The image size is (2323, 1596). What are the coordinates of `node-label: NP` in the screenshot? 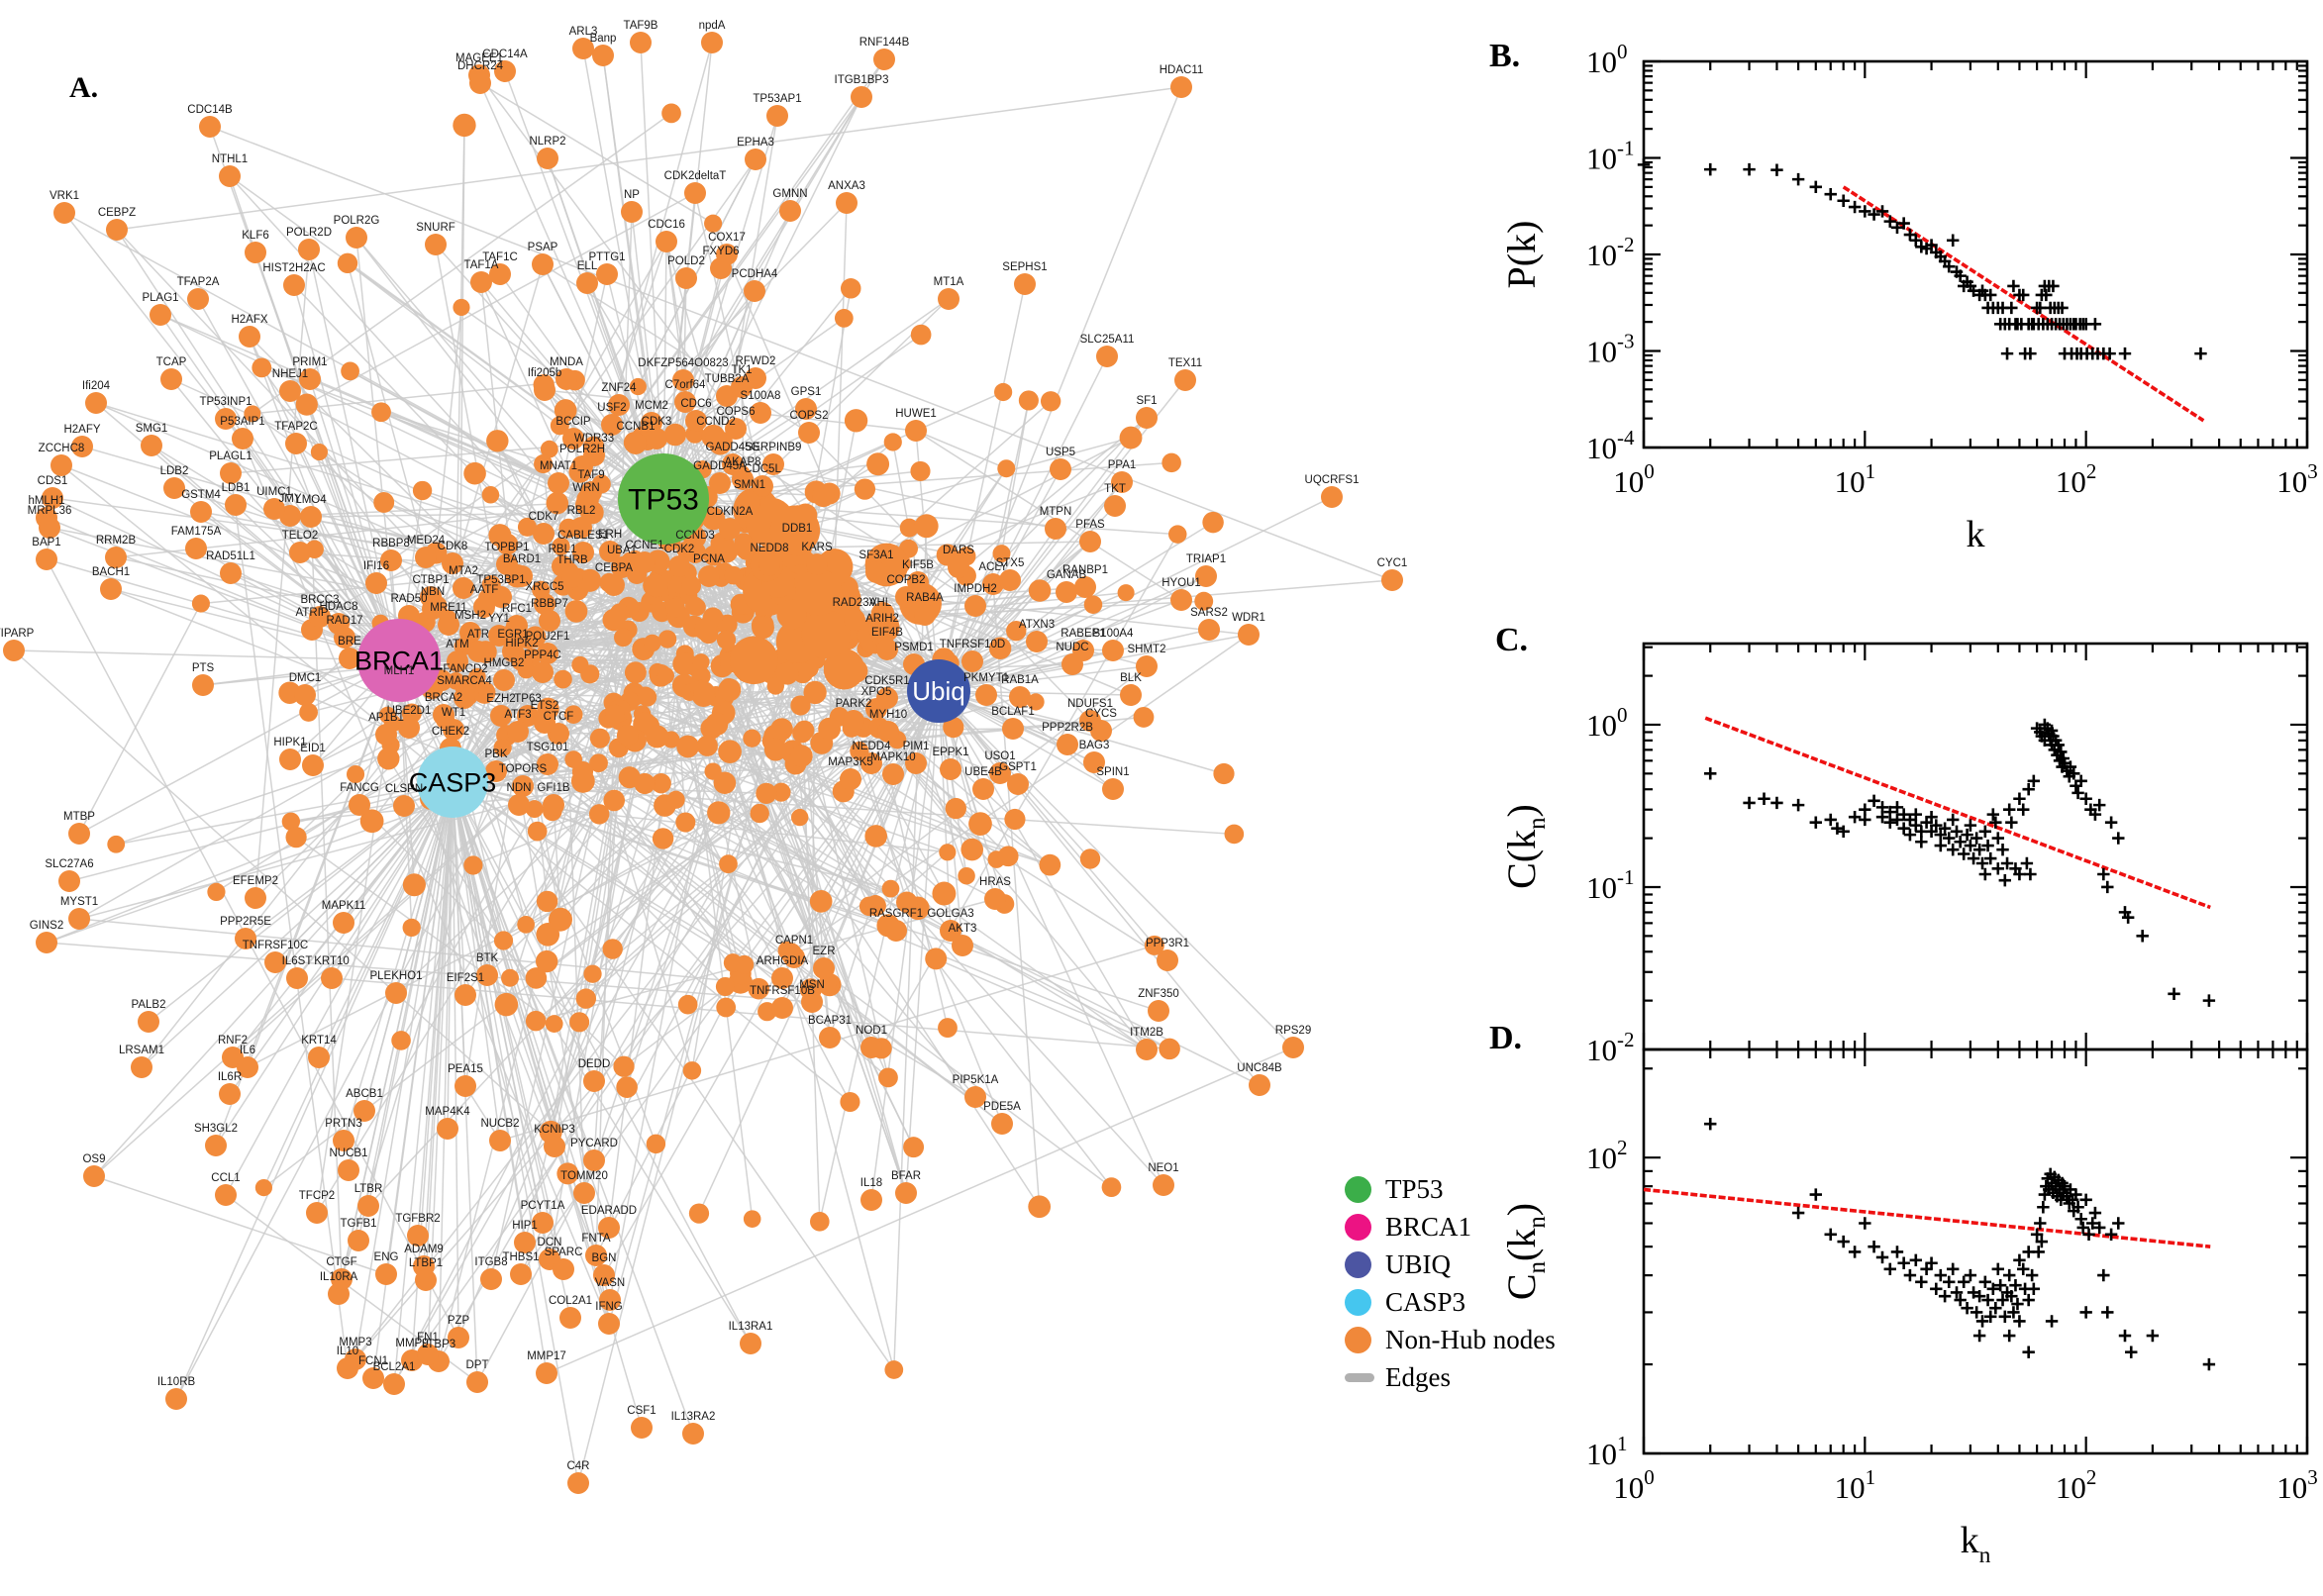 It's located at (632, 195).